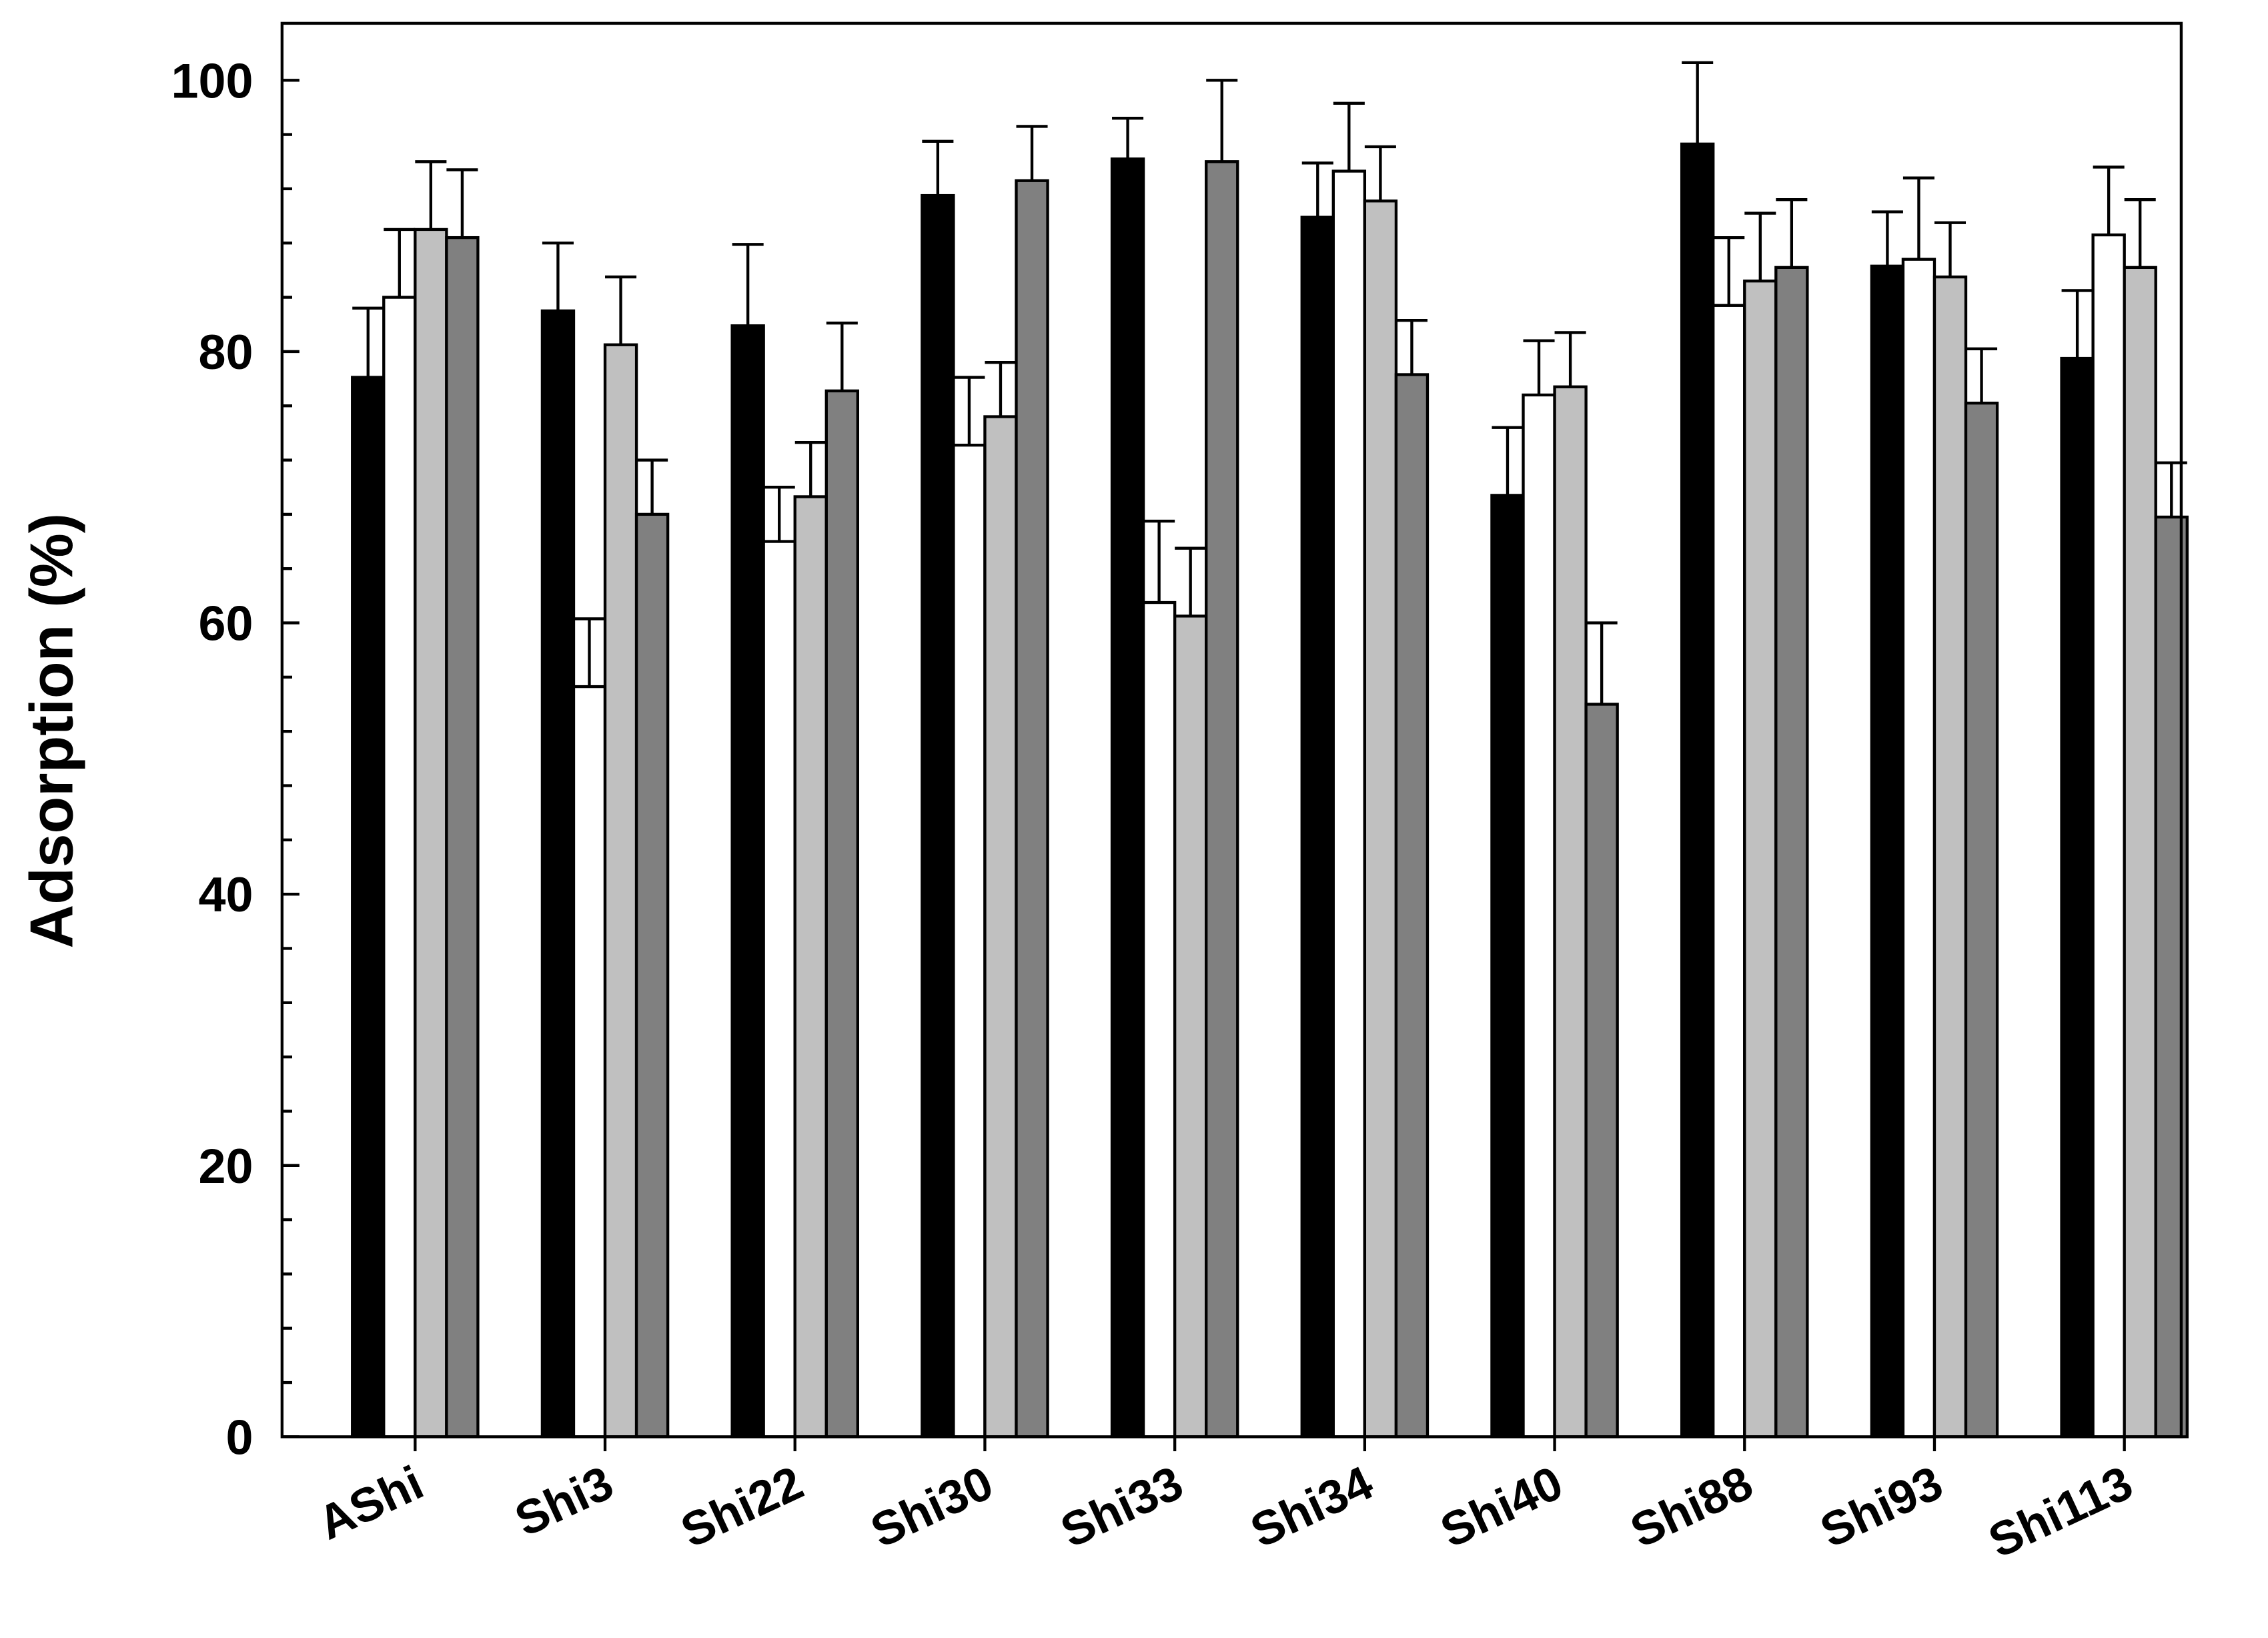  I want to click on x-tick-label: Shi22, so click(742, 1507).